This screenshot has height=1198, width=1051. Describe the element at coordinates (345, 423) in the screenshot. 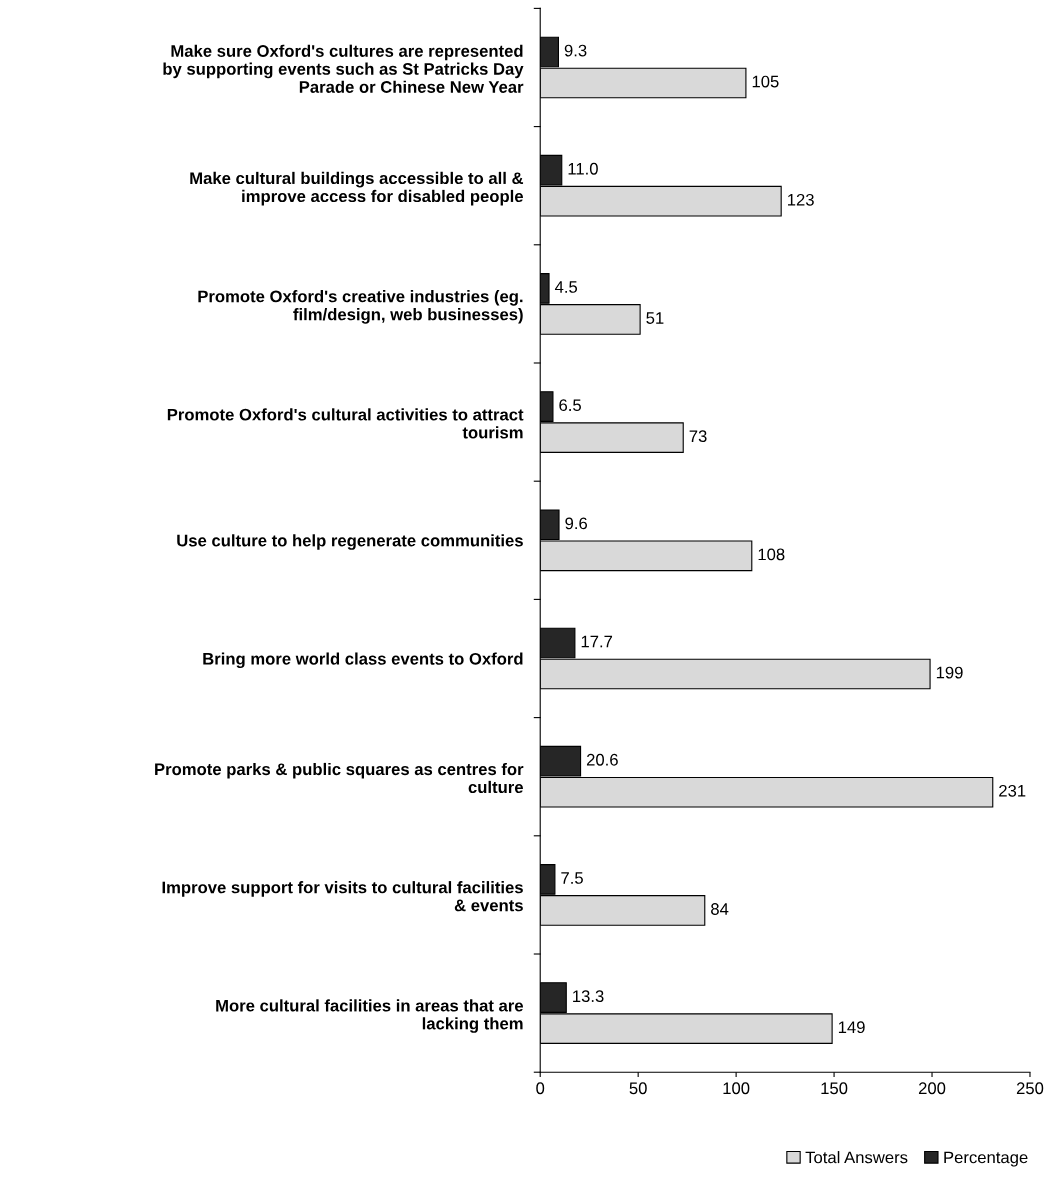

I see `y-tick-label: Promote Oxford's cultural activities to attract tourism` at that location.